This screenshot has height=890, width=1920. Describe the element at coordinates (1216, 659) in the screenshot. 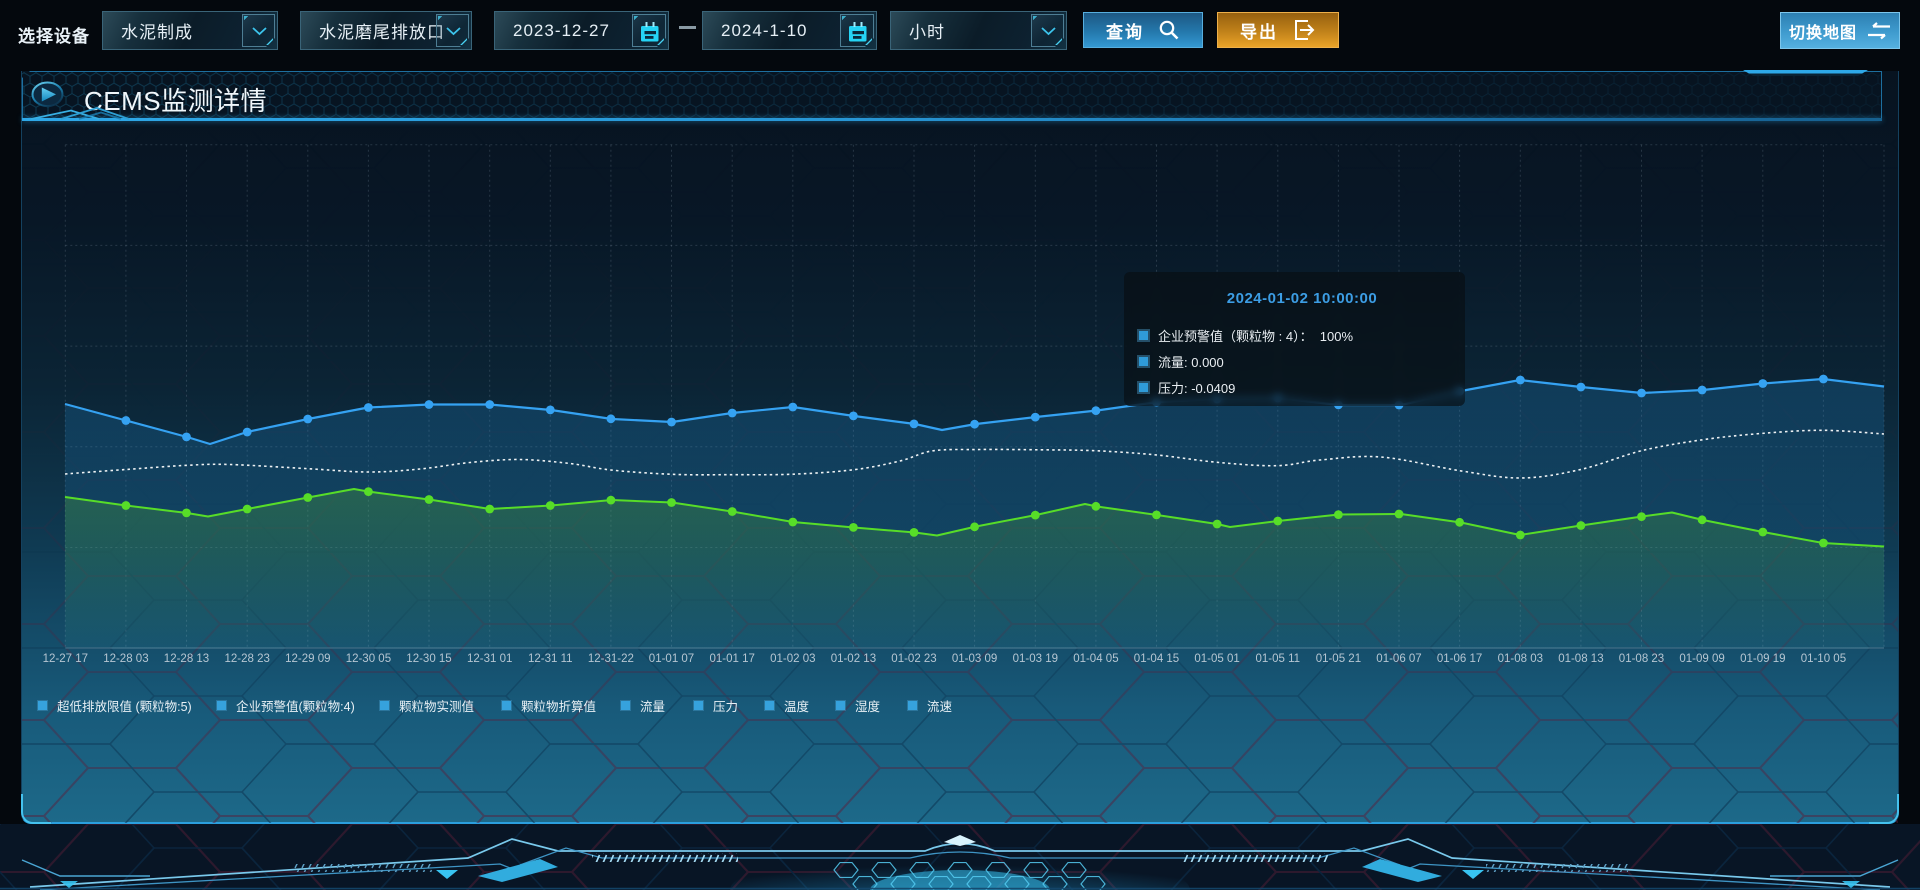

I see `svg-text: 01-05 01` at that location.